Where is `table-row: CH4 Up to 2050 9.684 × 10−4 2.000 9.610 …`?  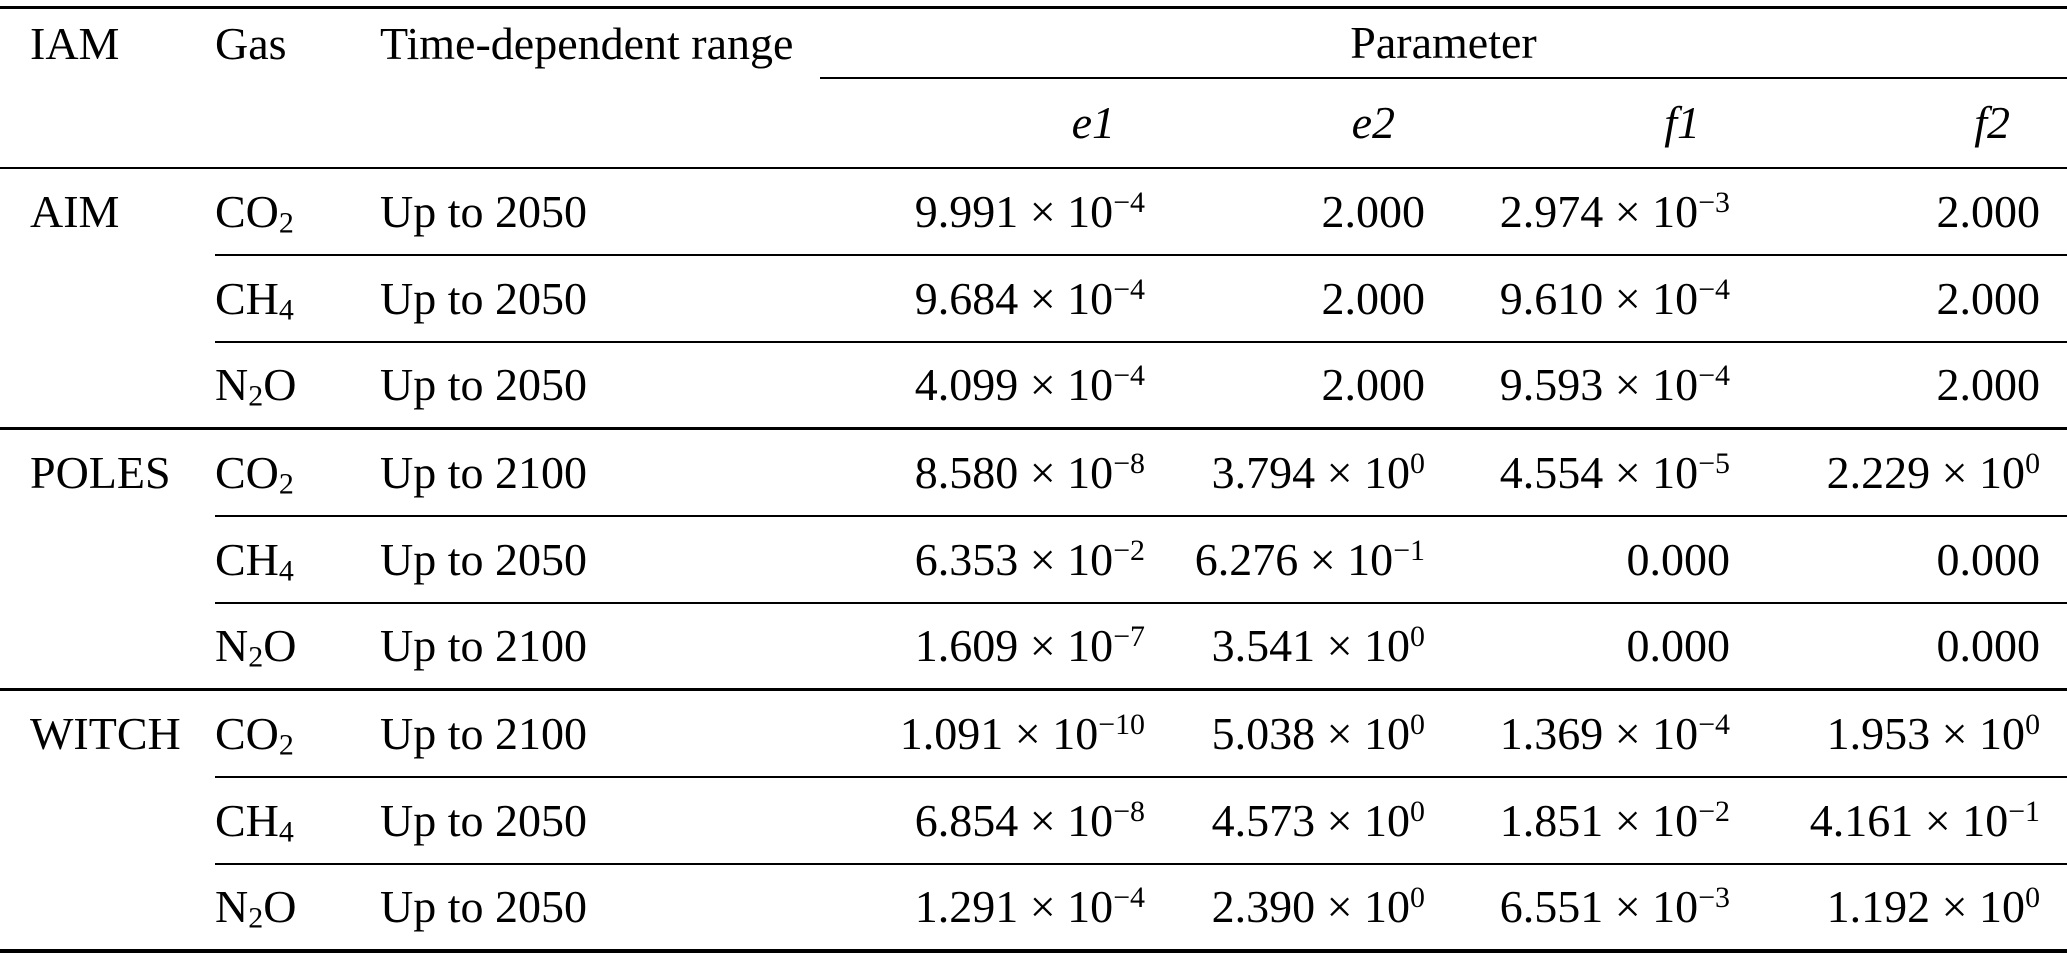 table-row: CH4 Up to 2050 9.684 × 10−4 2.000 9.610 … is located at coordinates (1033, 298).